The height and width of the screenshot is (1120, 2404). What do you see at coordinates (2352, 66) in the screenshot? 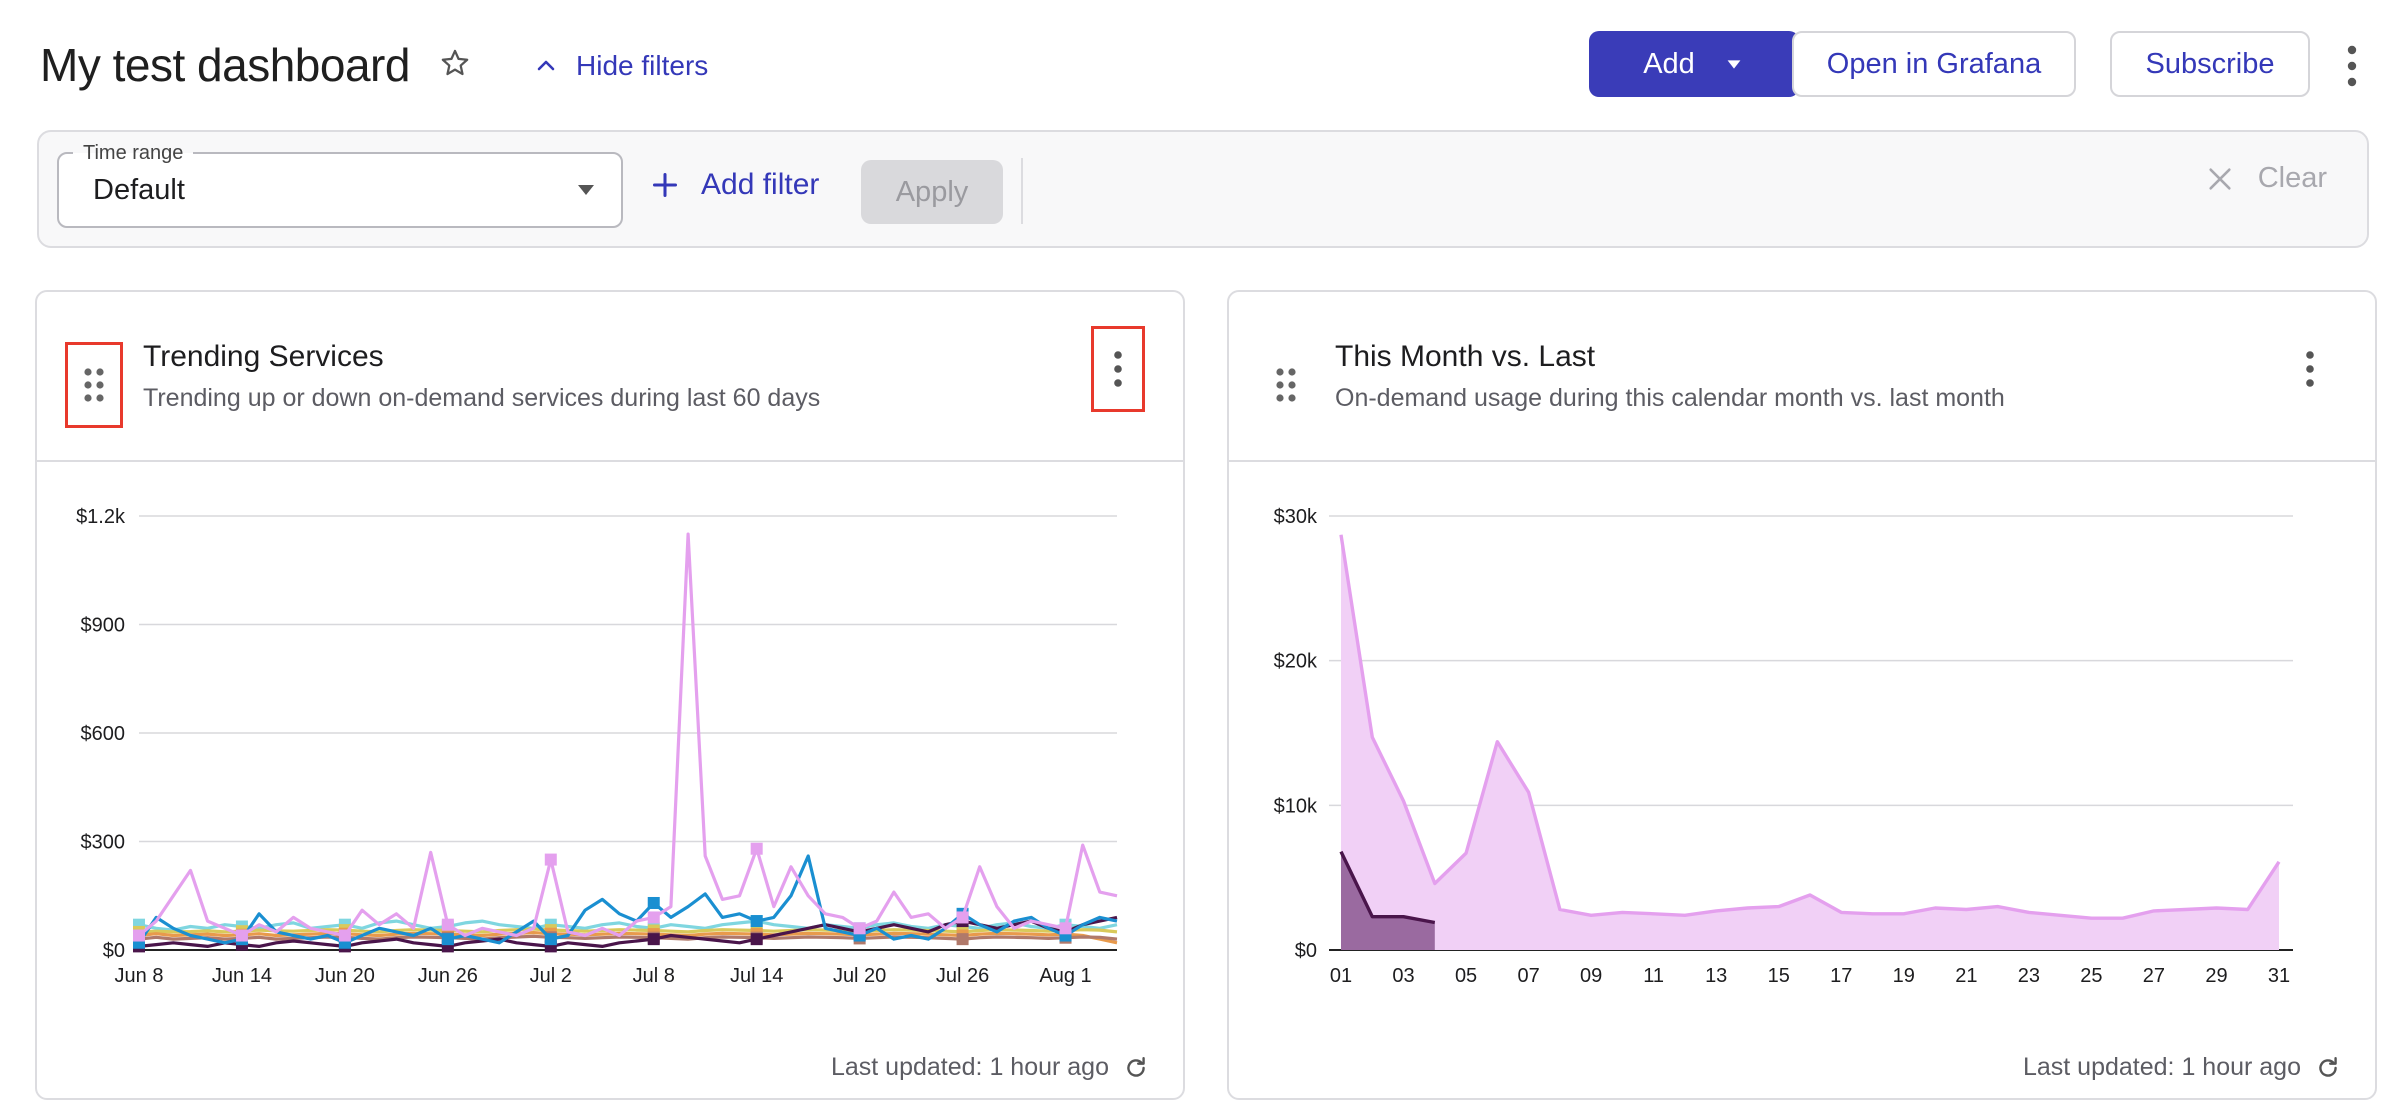
I see `more-options-icon` at bounding box center [2352, 66].